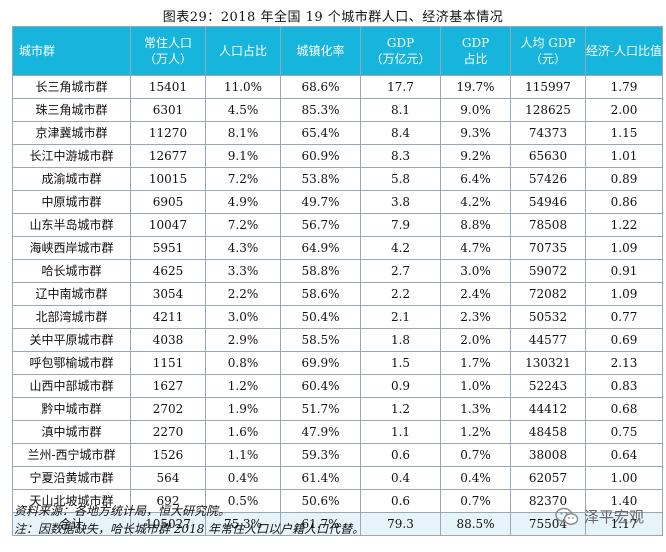  I want to click on row-label-cell: 辽中南城市群, so click(71, 294).